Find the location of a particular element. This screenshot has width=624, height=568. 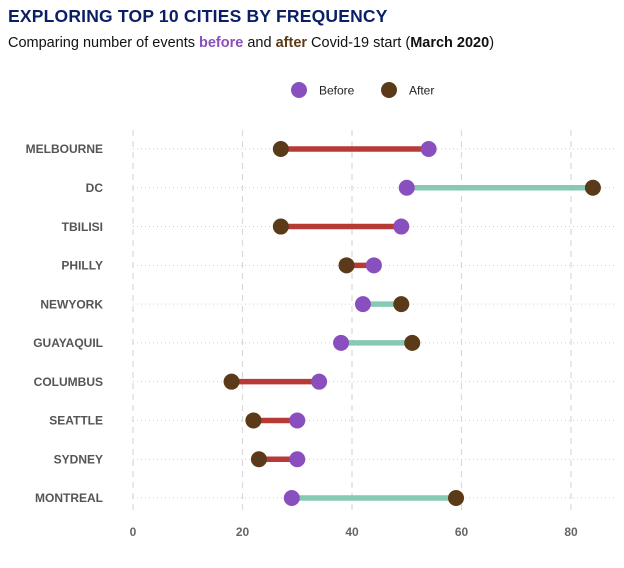

category-label: TBILISI is located at coordinates (82, 227).